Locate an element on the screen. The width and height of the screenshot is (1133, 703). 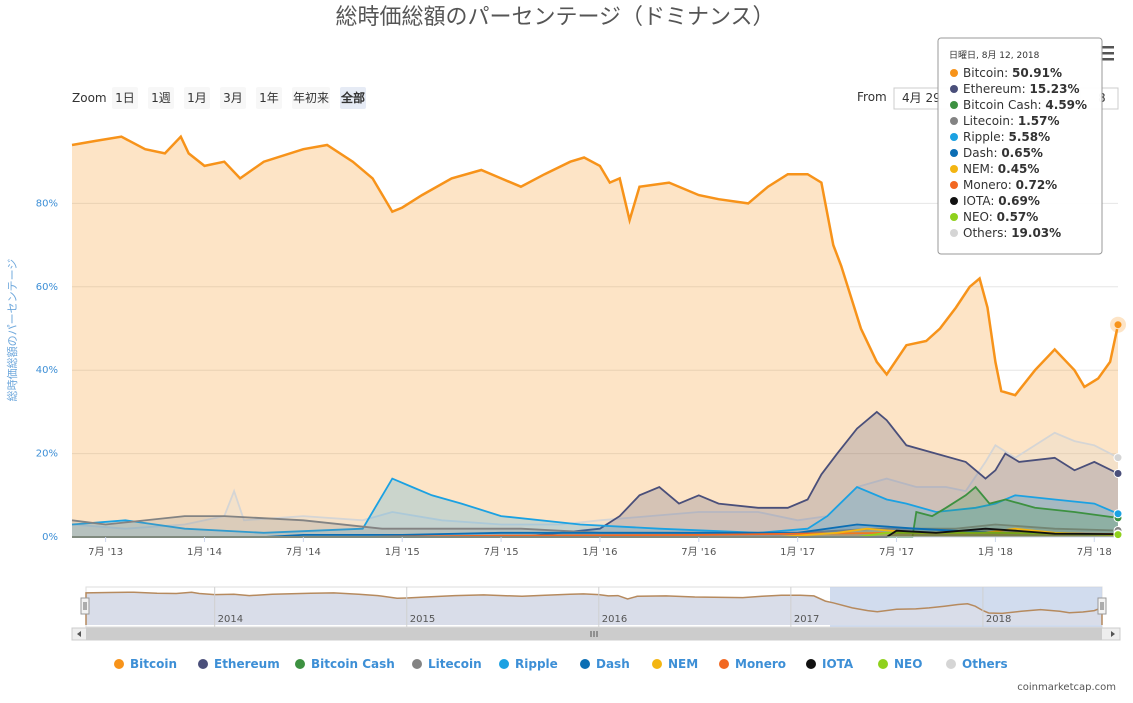
zoom-button-1週: 1週 is located at coordinates (161, 98).